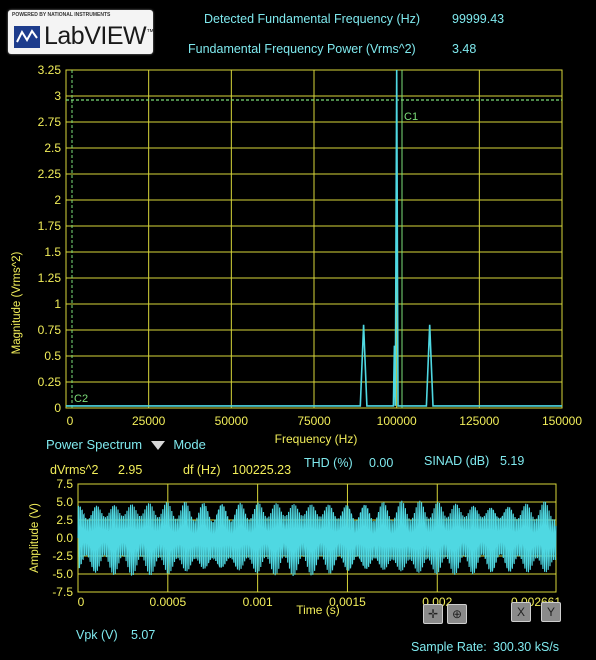 The height and width of the screenshot is (660, 596). I want to click on sinad-value: 5.19, so click(512, 461).